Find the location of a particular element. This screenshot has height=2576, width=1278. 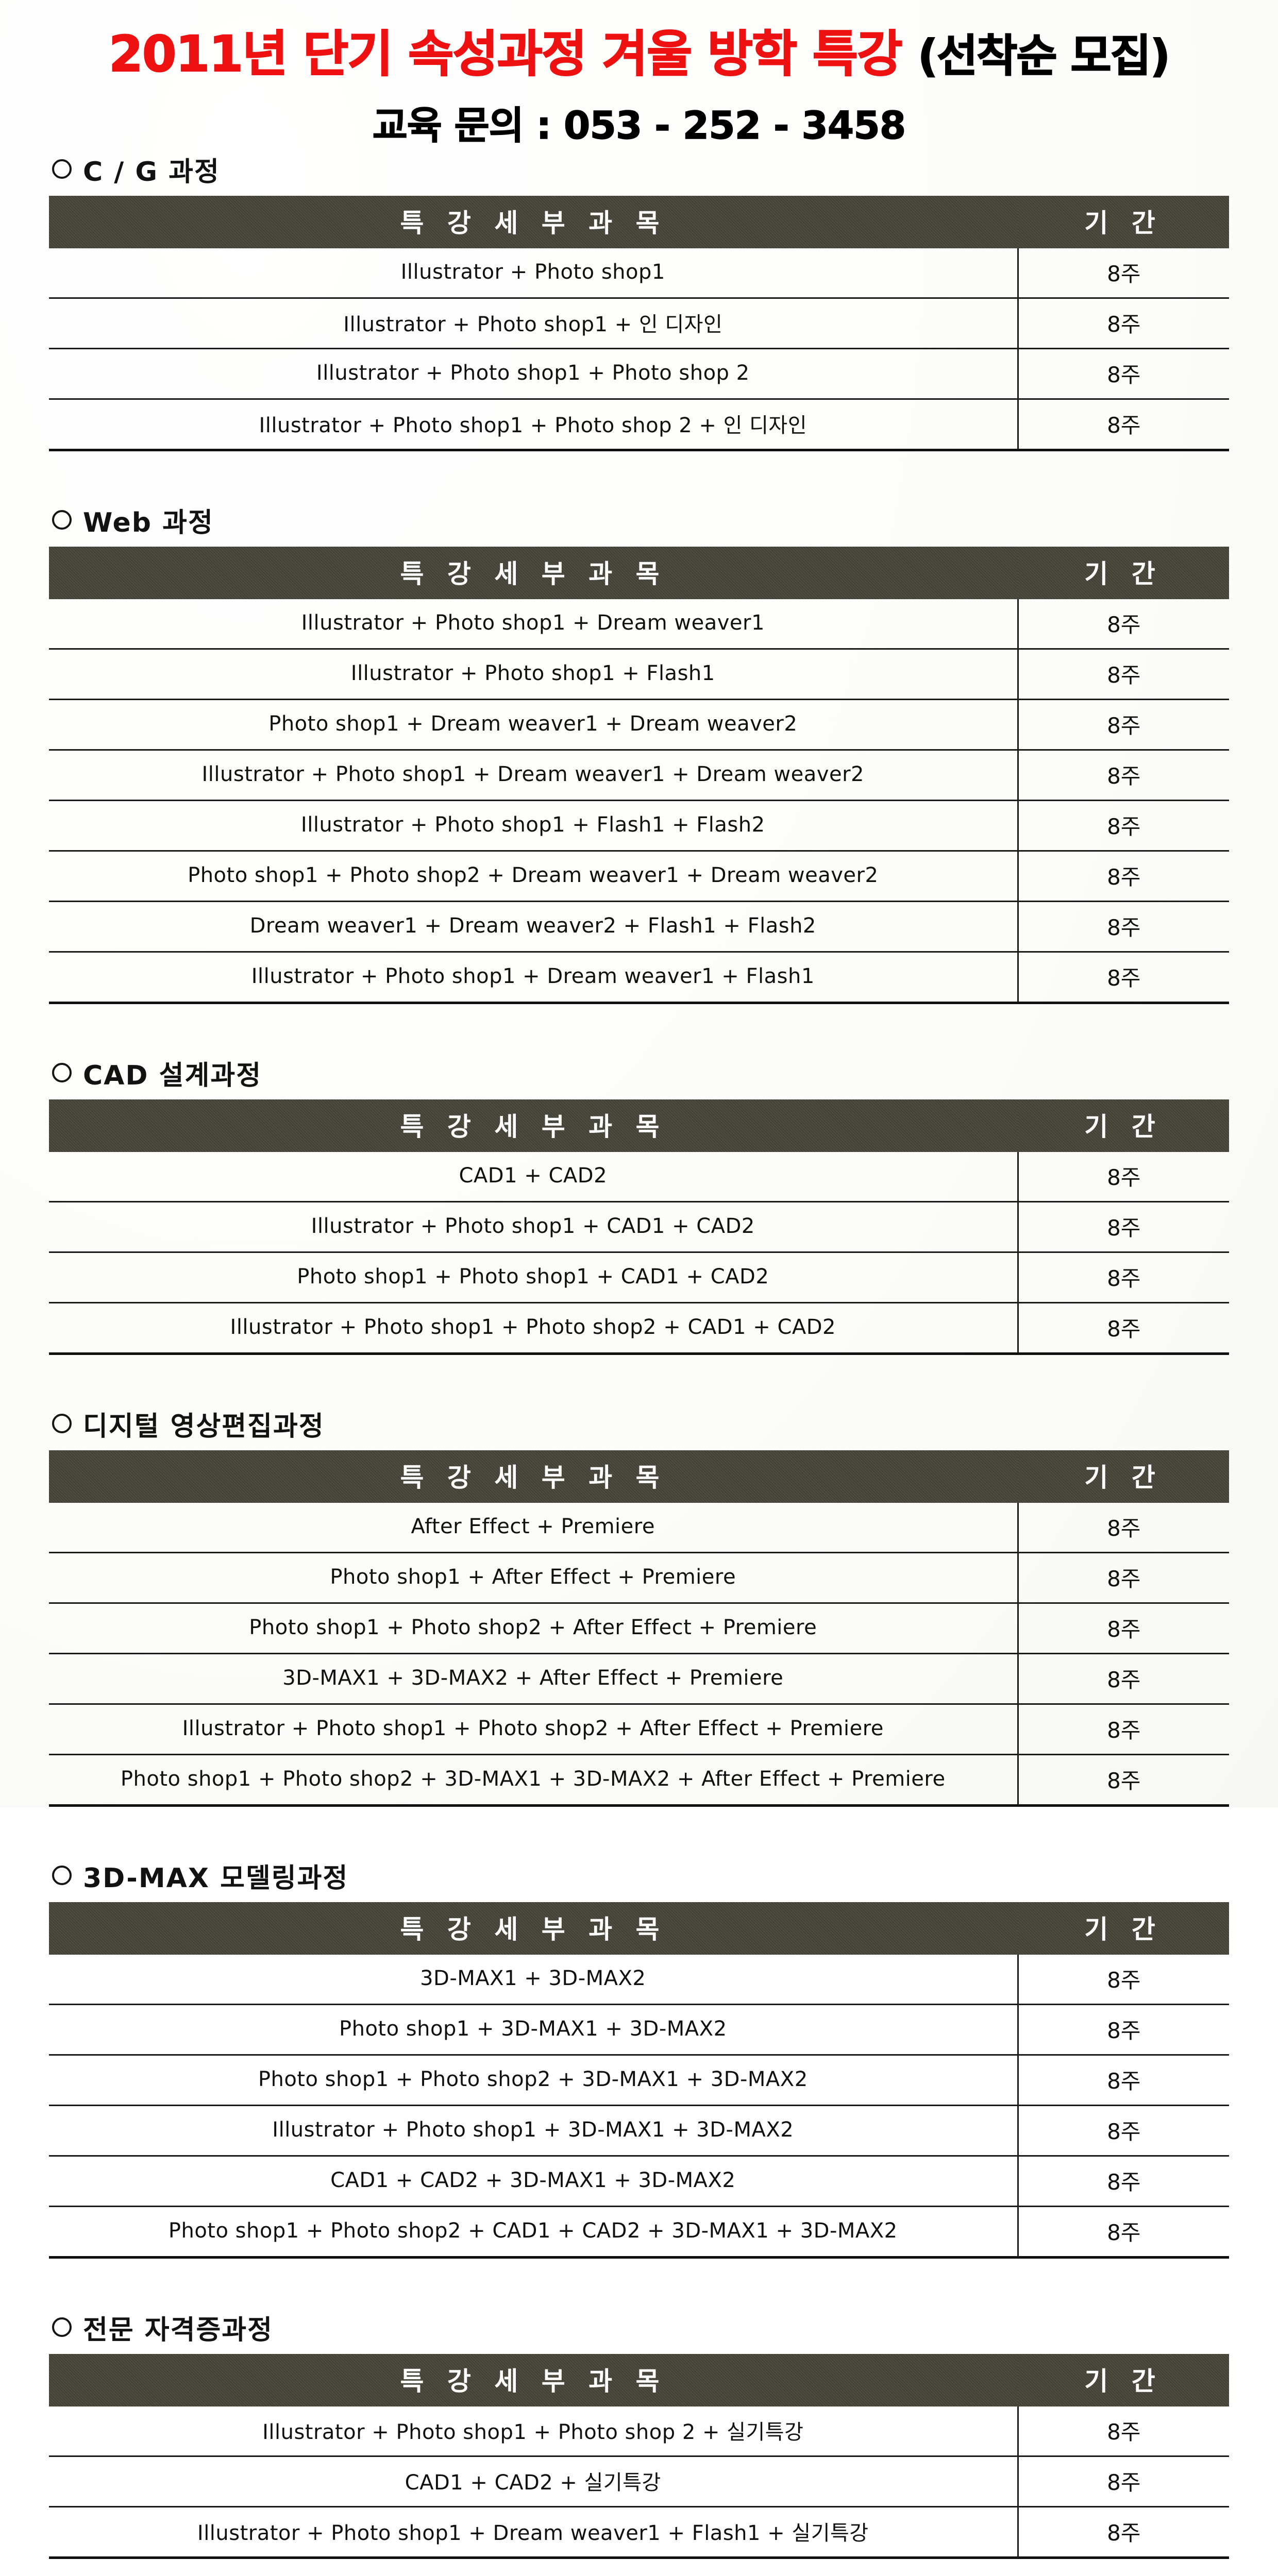

table-row: CAD1 + CAD2 + 실기특강 8주 is located at coordinates (639, 2481).